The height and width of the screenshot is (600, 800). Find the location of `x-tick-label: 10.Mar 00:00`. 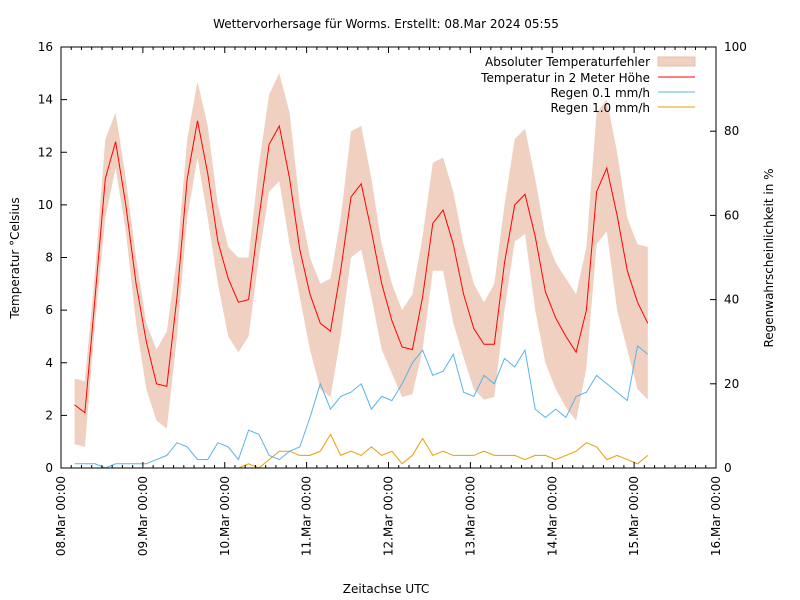

x-tick-label: 10.Mar 00:00 is located at coordinates (225, 516).